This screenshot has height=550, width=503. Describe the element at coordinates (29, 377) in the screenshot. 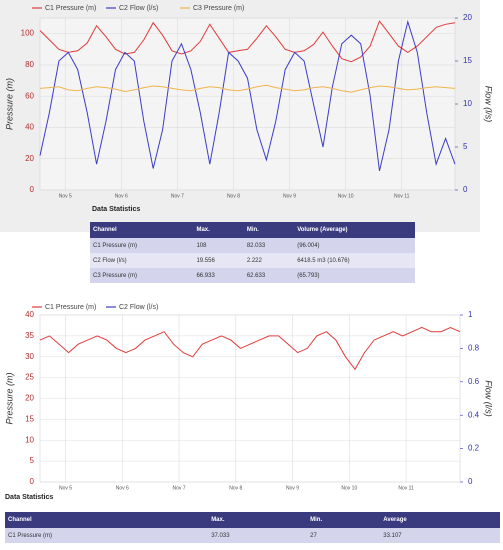

I see `y-tick-label: 25` at that location.